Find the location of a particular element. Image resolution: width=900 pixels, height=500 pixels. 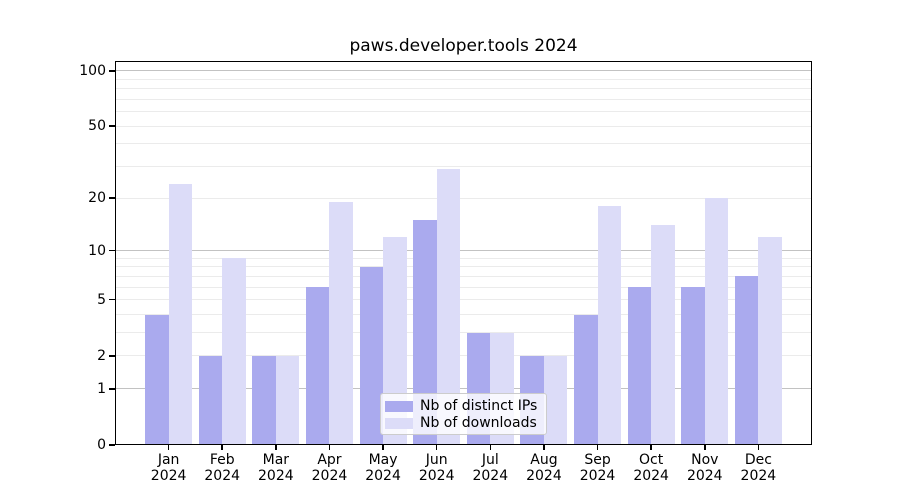

bar-downloads-sep is located at coordinates (609, 325).